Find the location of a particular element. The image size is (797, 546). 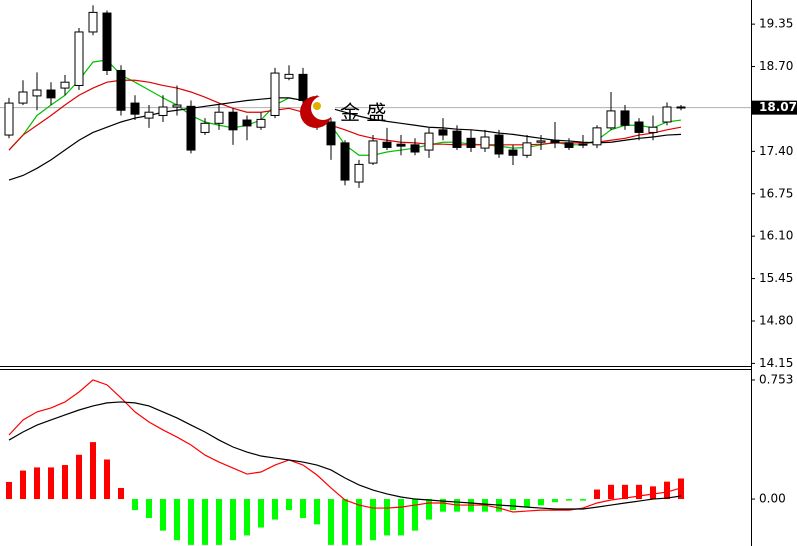

y-tick-label: 15.45 is located at coordinates (776, 278).